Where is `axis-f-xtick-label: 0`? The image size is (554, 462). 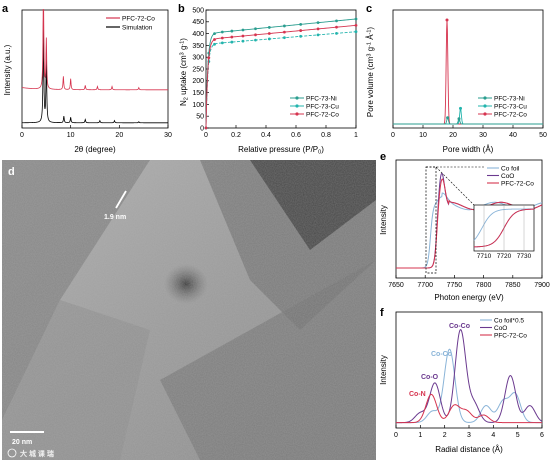 axis-f-xtick-label: 0 is located at coordinates (396, 435).